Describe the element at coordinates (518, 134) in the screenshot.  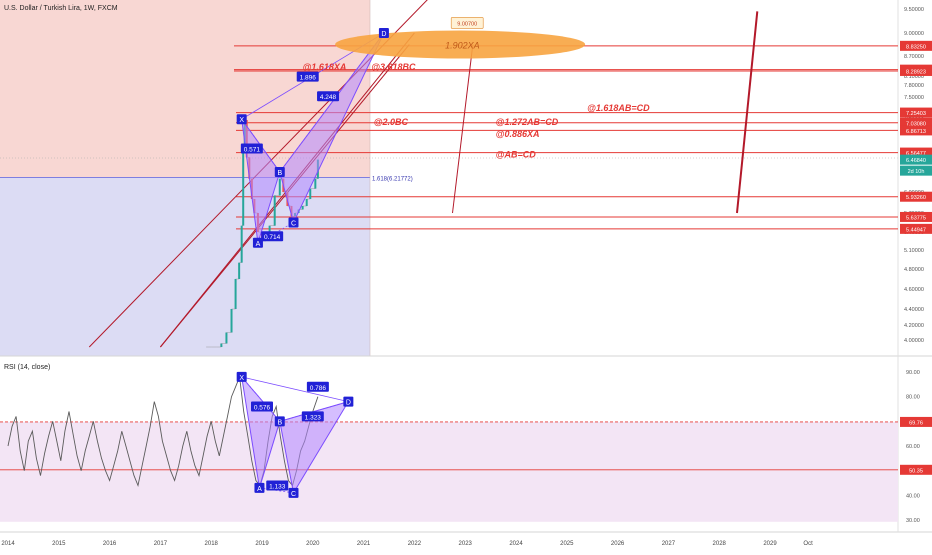
I see `fib-annotation-5: @0.886XA` at that location.